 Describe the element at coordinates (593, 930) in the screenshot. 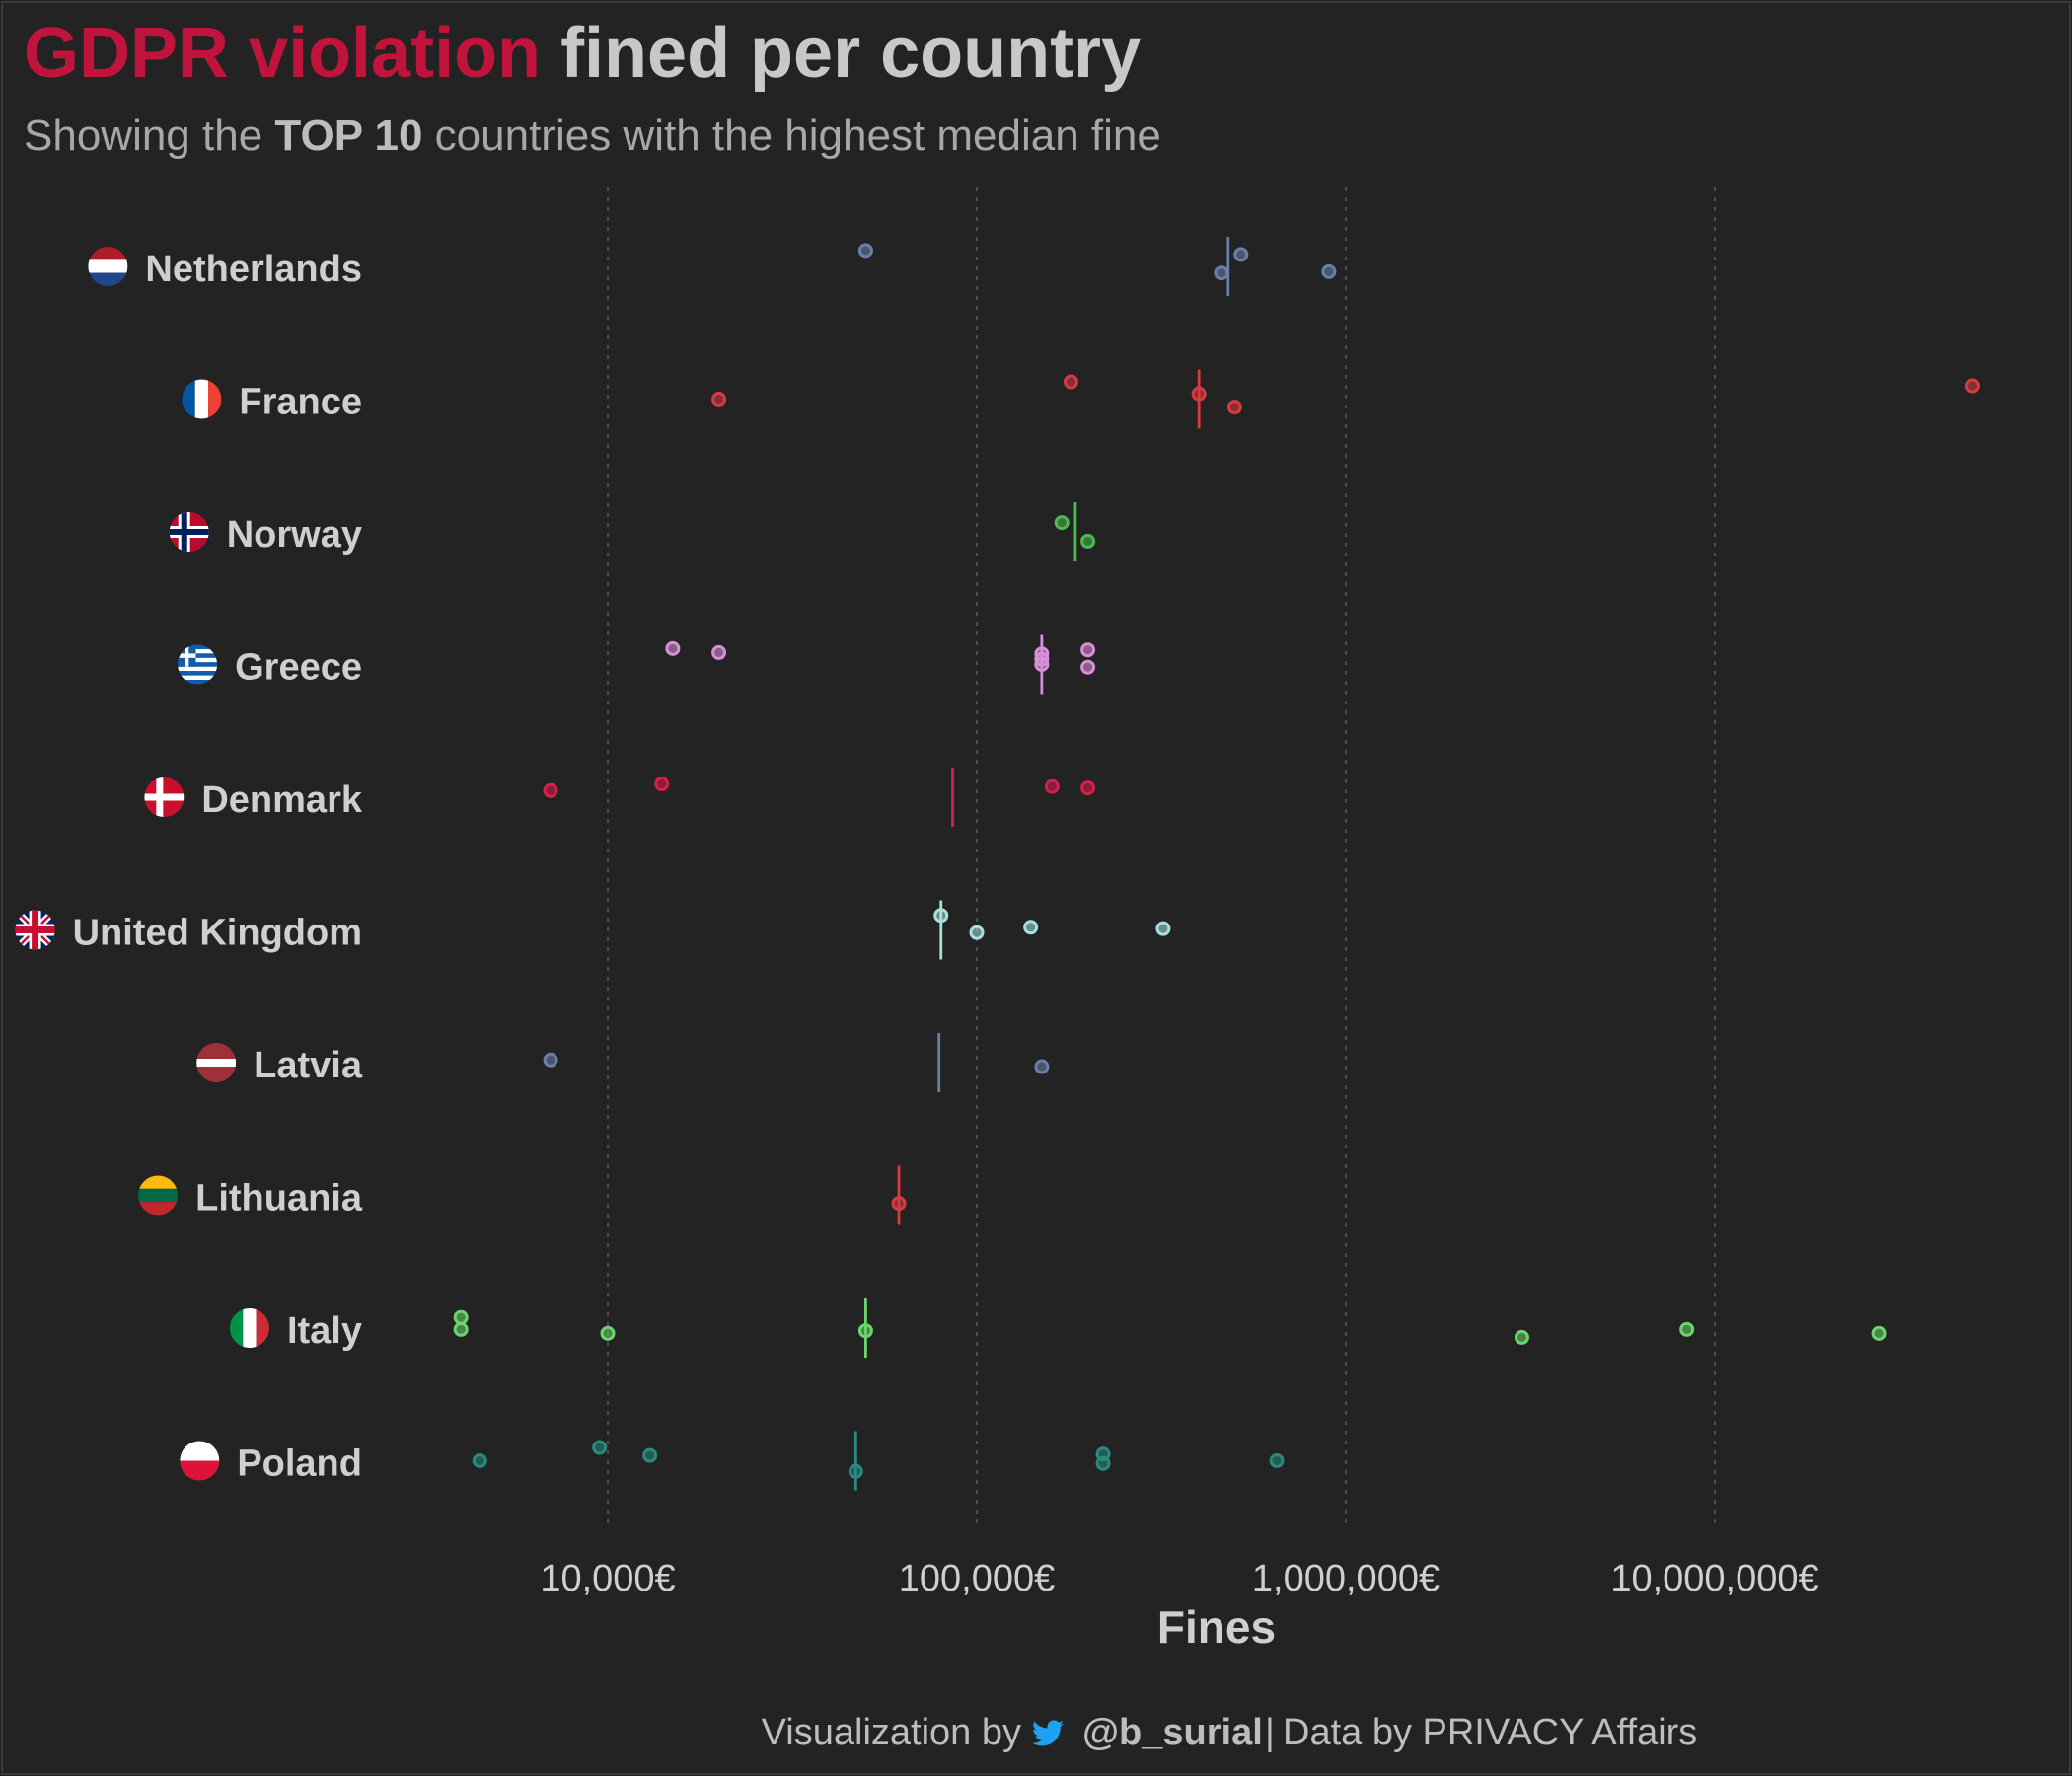

I see `row-united-kingdom: United Kingdom` at that location.